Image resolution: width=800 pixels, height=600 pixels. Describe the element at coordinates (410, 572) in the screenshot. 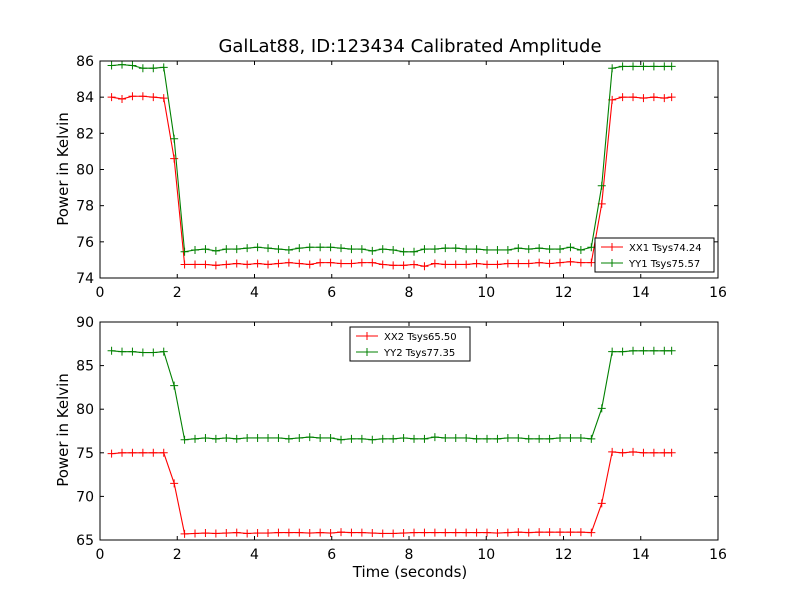

I see `x-axis-label: Time (seconds)` at that location.